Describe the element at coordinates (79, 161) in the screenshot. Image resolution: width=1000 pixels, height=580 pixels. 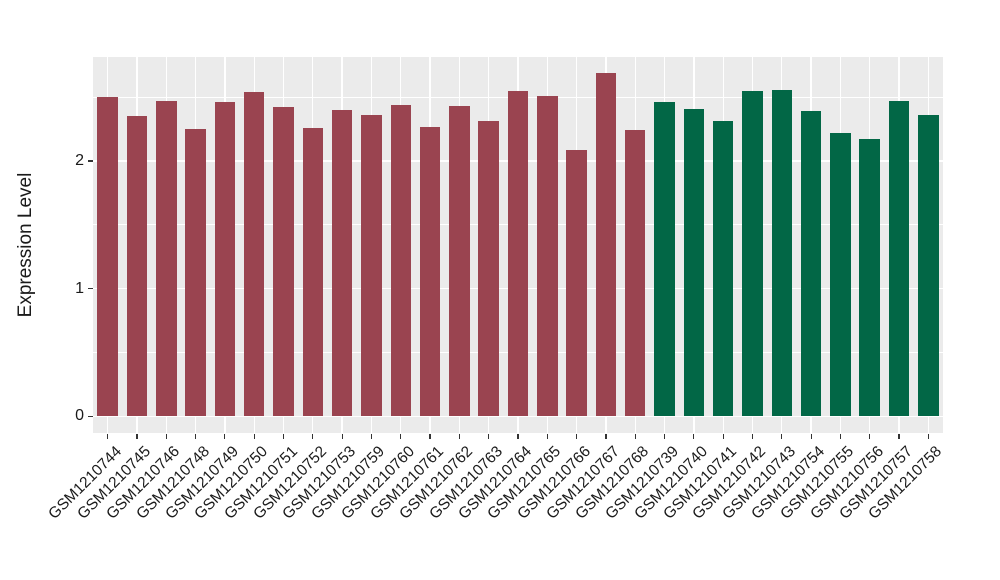
I see `y-tick-label: 2` at that location.